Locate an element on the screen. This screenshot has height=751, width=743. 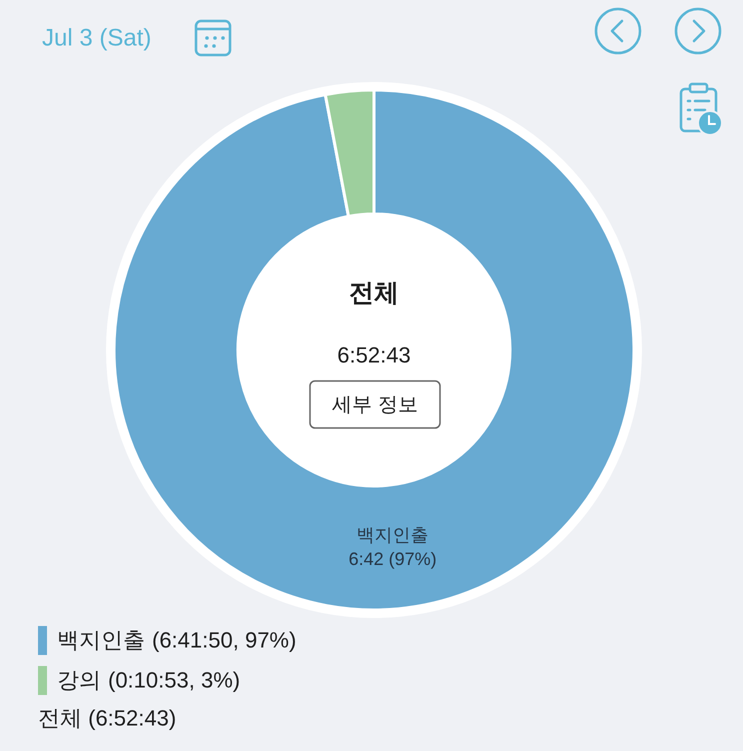
legend-total: 전체 (6:52:43) is located at coordinates (107, 718).